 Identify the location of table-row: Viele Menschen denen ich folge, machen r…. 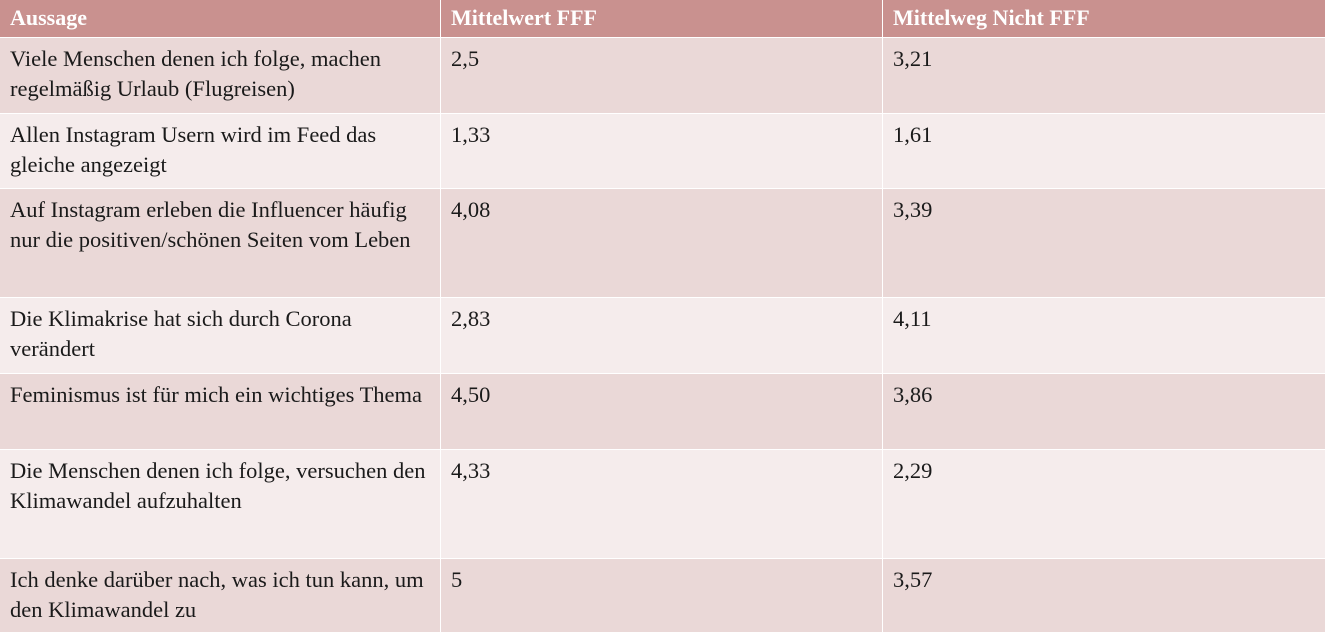
(662, 75).